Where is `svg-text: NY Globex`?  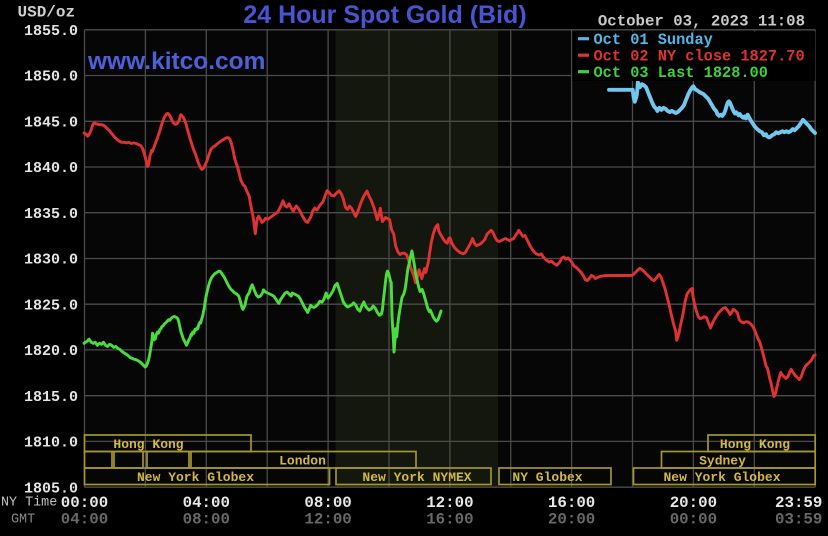
svg-text: NY Globex is located at coordinates (547, 477).